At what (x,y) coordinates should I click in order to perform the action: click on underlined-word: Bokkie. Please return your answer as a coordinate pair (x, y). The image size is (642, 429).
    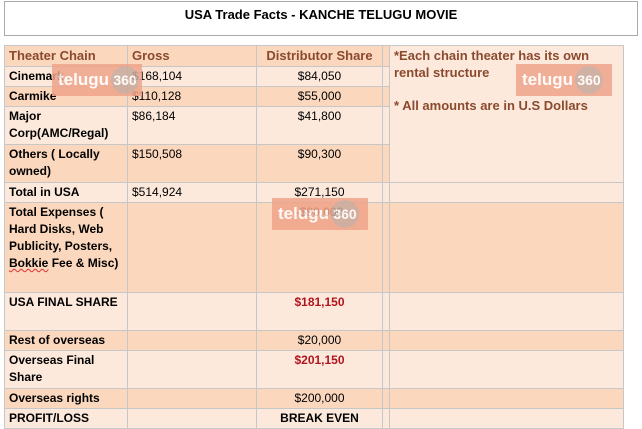
    Looking at the image, I should click on (29, 263).